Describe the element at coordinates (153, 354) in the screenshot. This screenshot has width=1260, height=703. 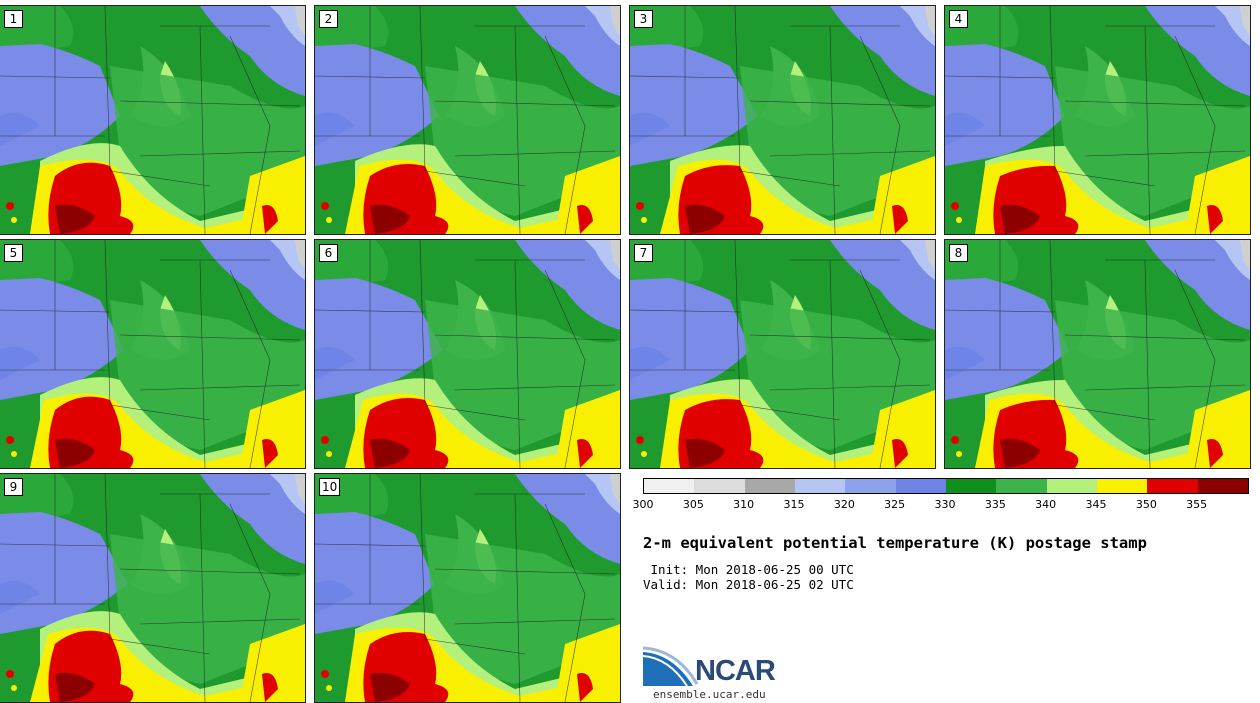
I see `map-panel-5: 5` at that location.